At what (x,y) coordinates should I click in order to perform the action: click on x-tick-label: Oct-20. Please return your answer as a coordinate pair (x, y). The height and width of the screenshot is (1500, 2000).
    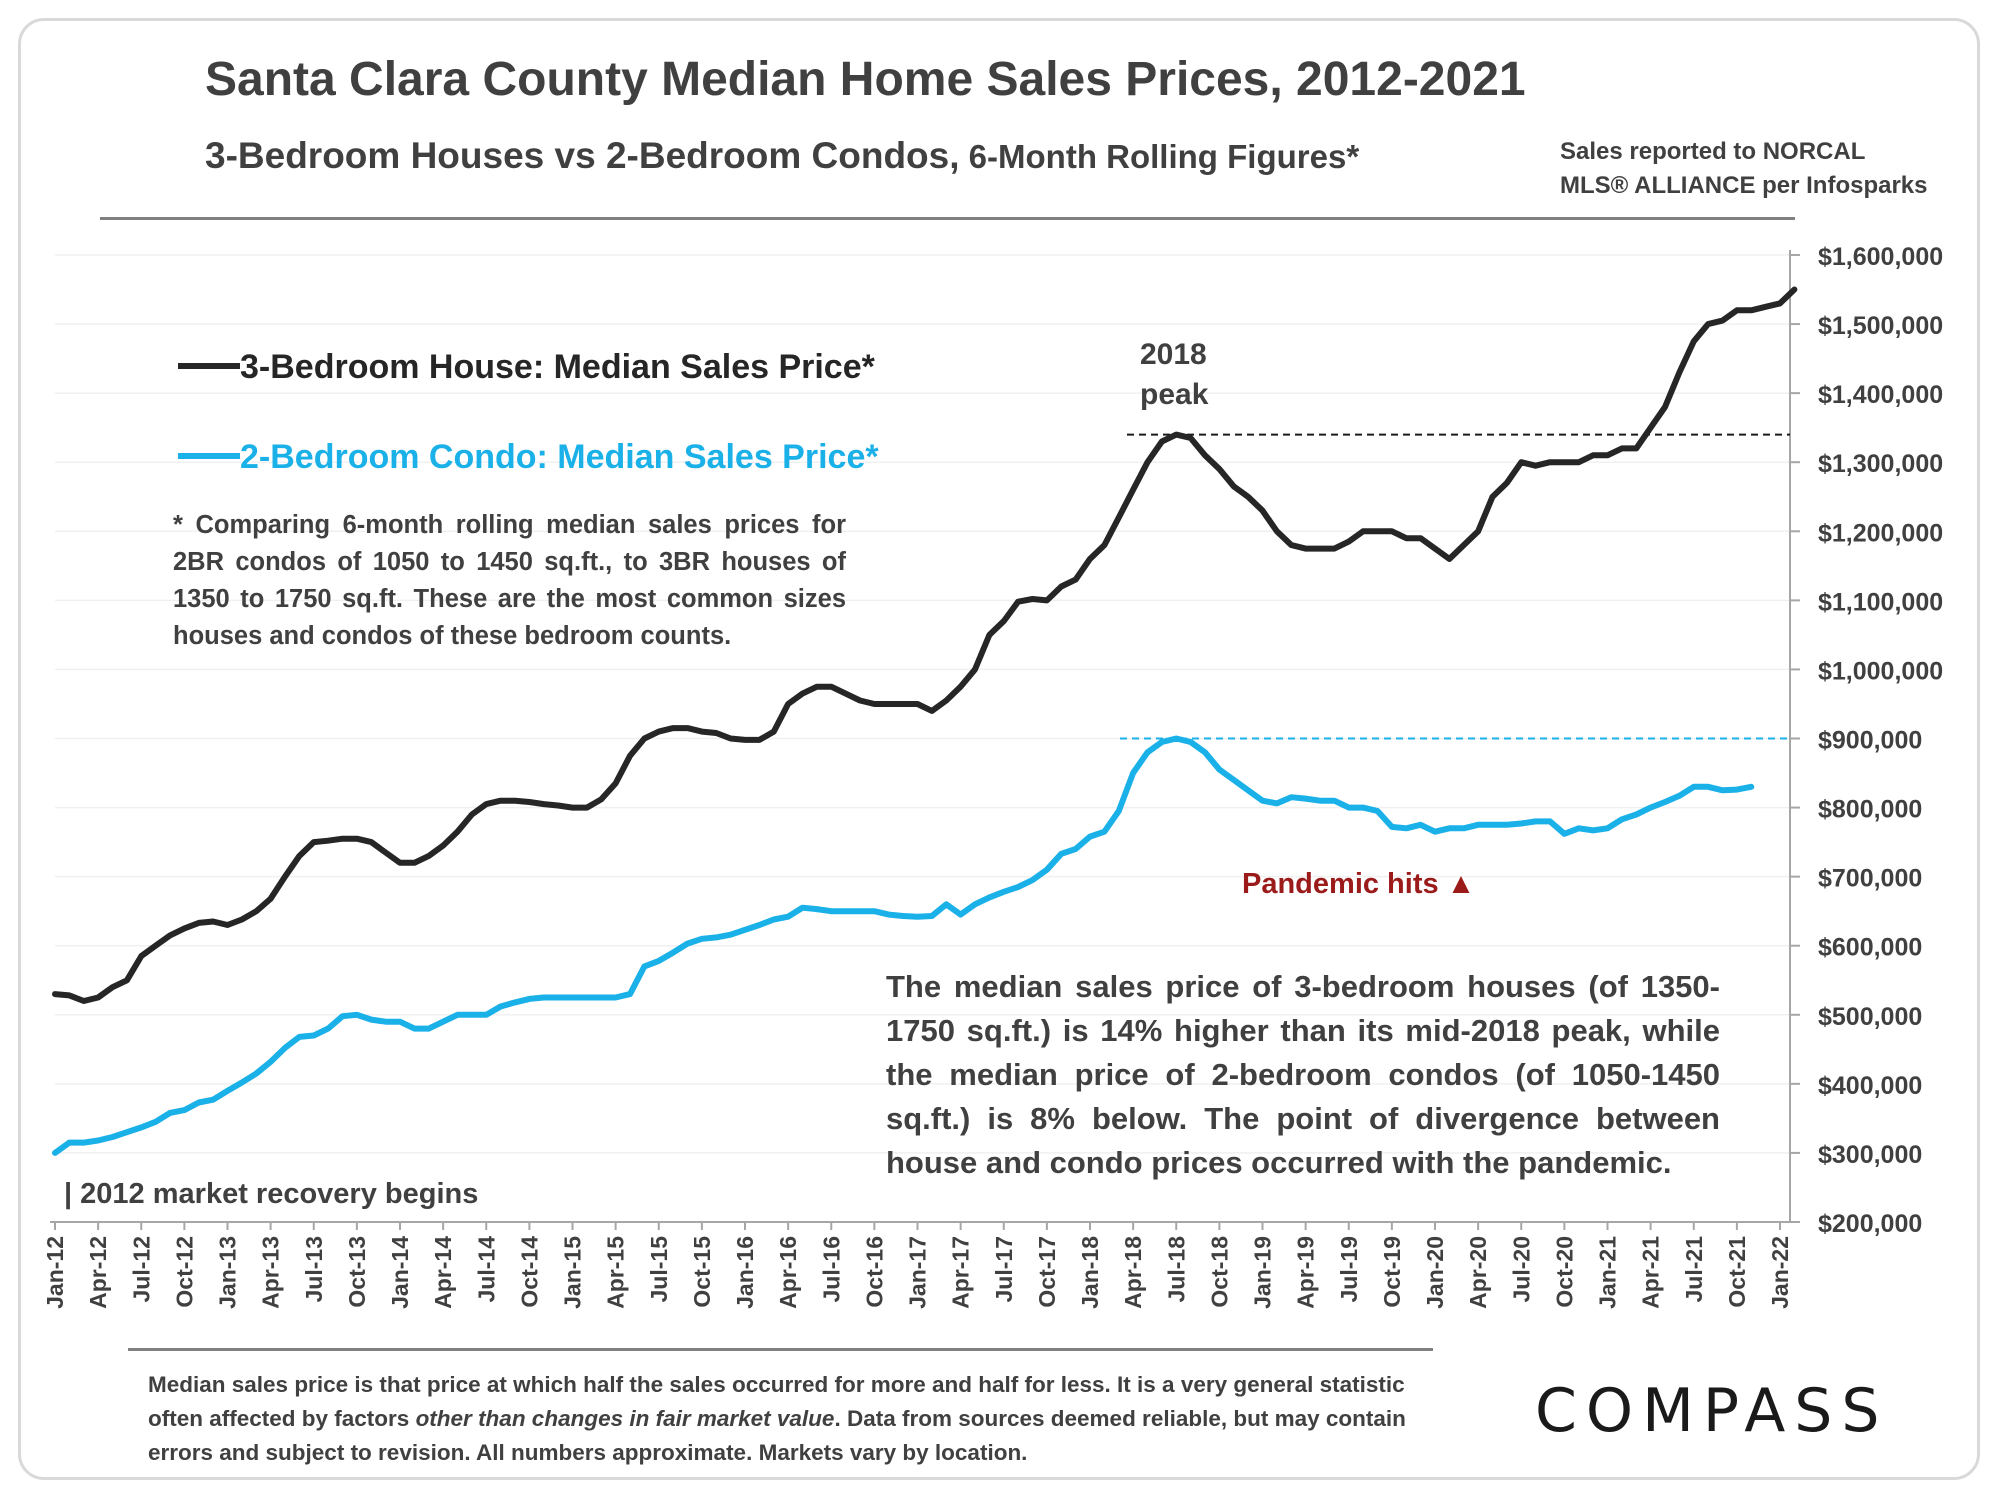
    Looking at the image, I should click on (1564, 1272).